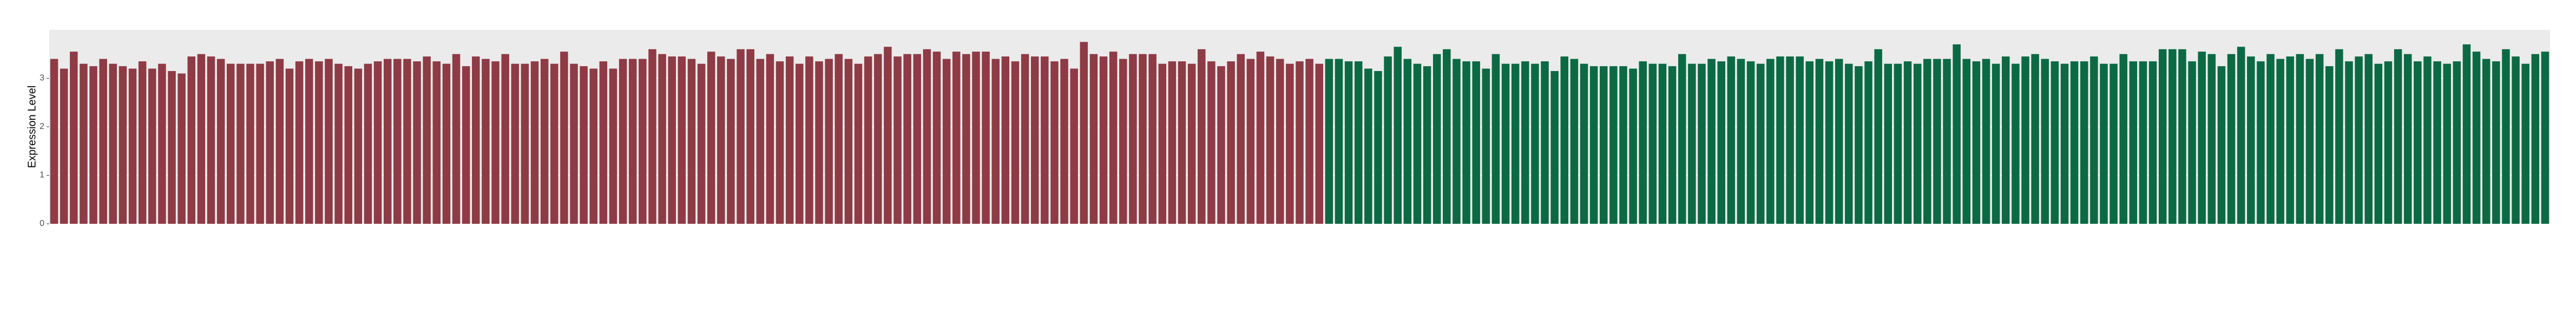 This screenshot has width=2576, height=317. I want to click on y-axis-title: Expression Level, so click(32, 127).